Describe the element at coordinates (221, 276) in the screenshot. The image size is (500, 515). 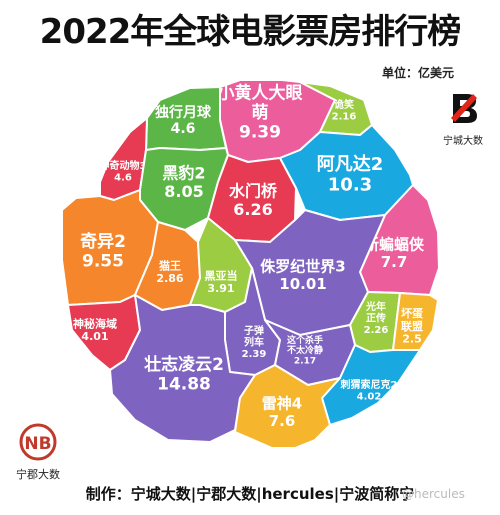
I see `cell-name-label: 黑亚当` at that location.